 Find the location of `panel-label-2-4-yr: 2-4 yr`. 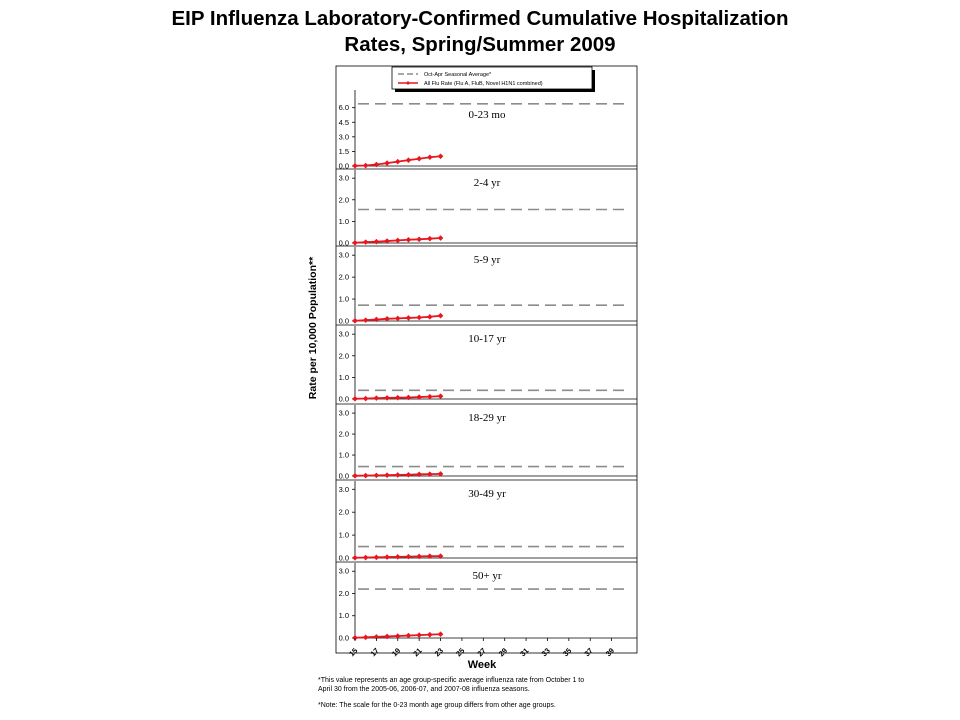

panel-label-2-4-yr: 2-4 yr is located at coordinates (487, 183).